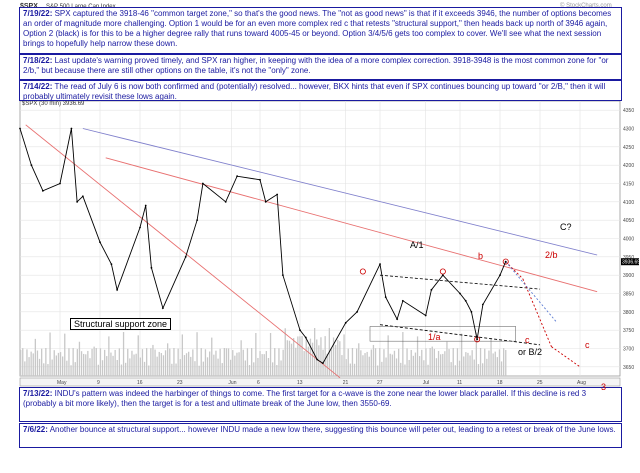 This screenshot has width=640, height=473. I want to click on y-tick-label: 4150, so click(628, 185).